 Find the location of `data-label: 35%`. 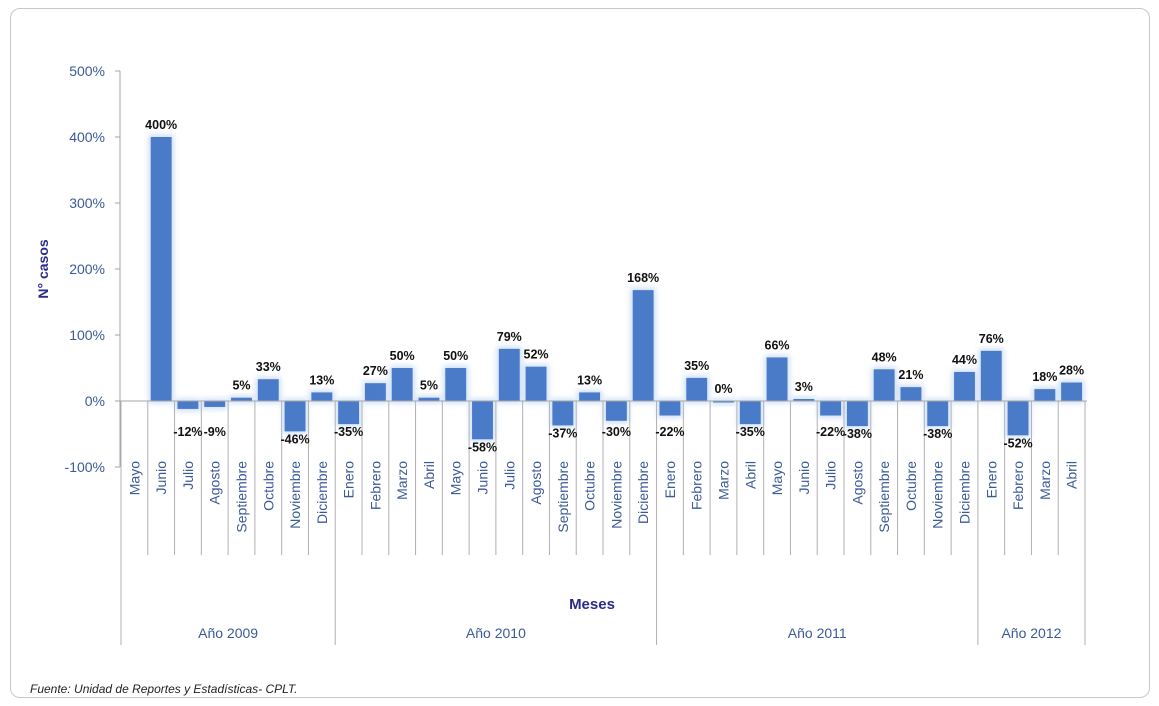

data-label: 35% is located at coordinates (696, 366).